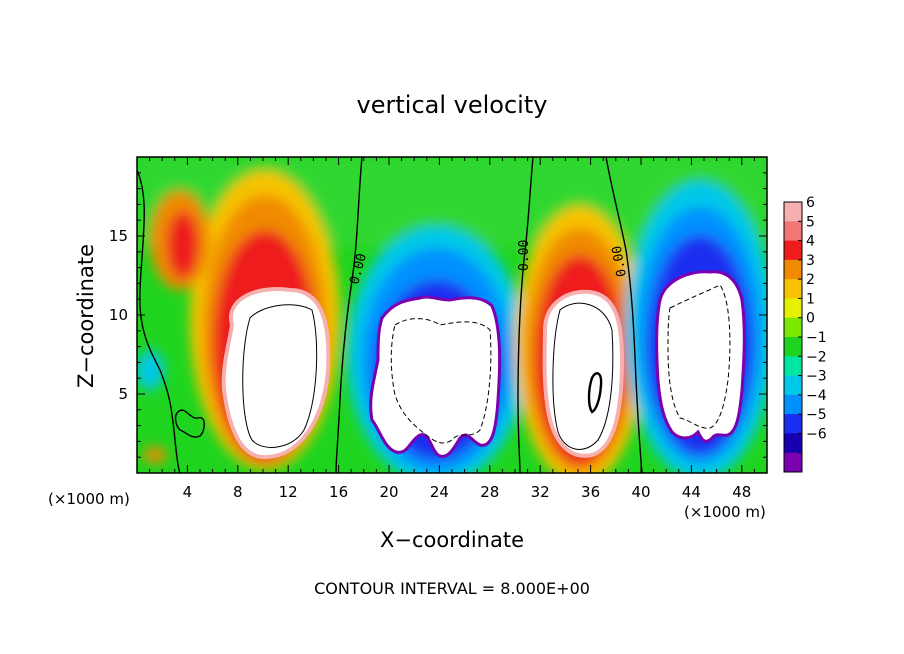 The width and height of the screenshot is (904, 654). What do you see at coordinates (188, 492) in the screenshot?
I see `x-tick-label: 4` at bounding box center [188, 492].